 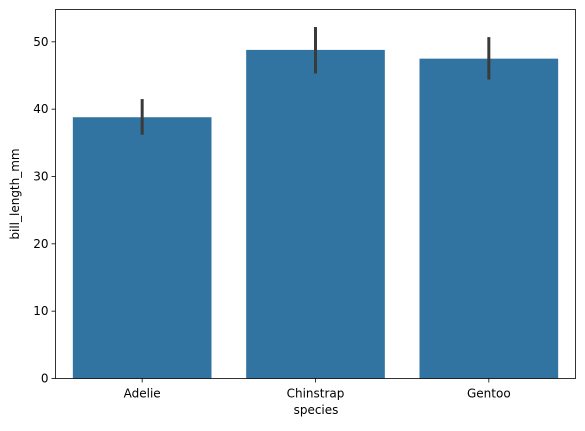 What do you see at coordinates (45, 379) in the screenshot?
I see `y-tick-label: 0` at bounding box center [45, 379].